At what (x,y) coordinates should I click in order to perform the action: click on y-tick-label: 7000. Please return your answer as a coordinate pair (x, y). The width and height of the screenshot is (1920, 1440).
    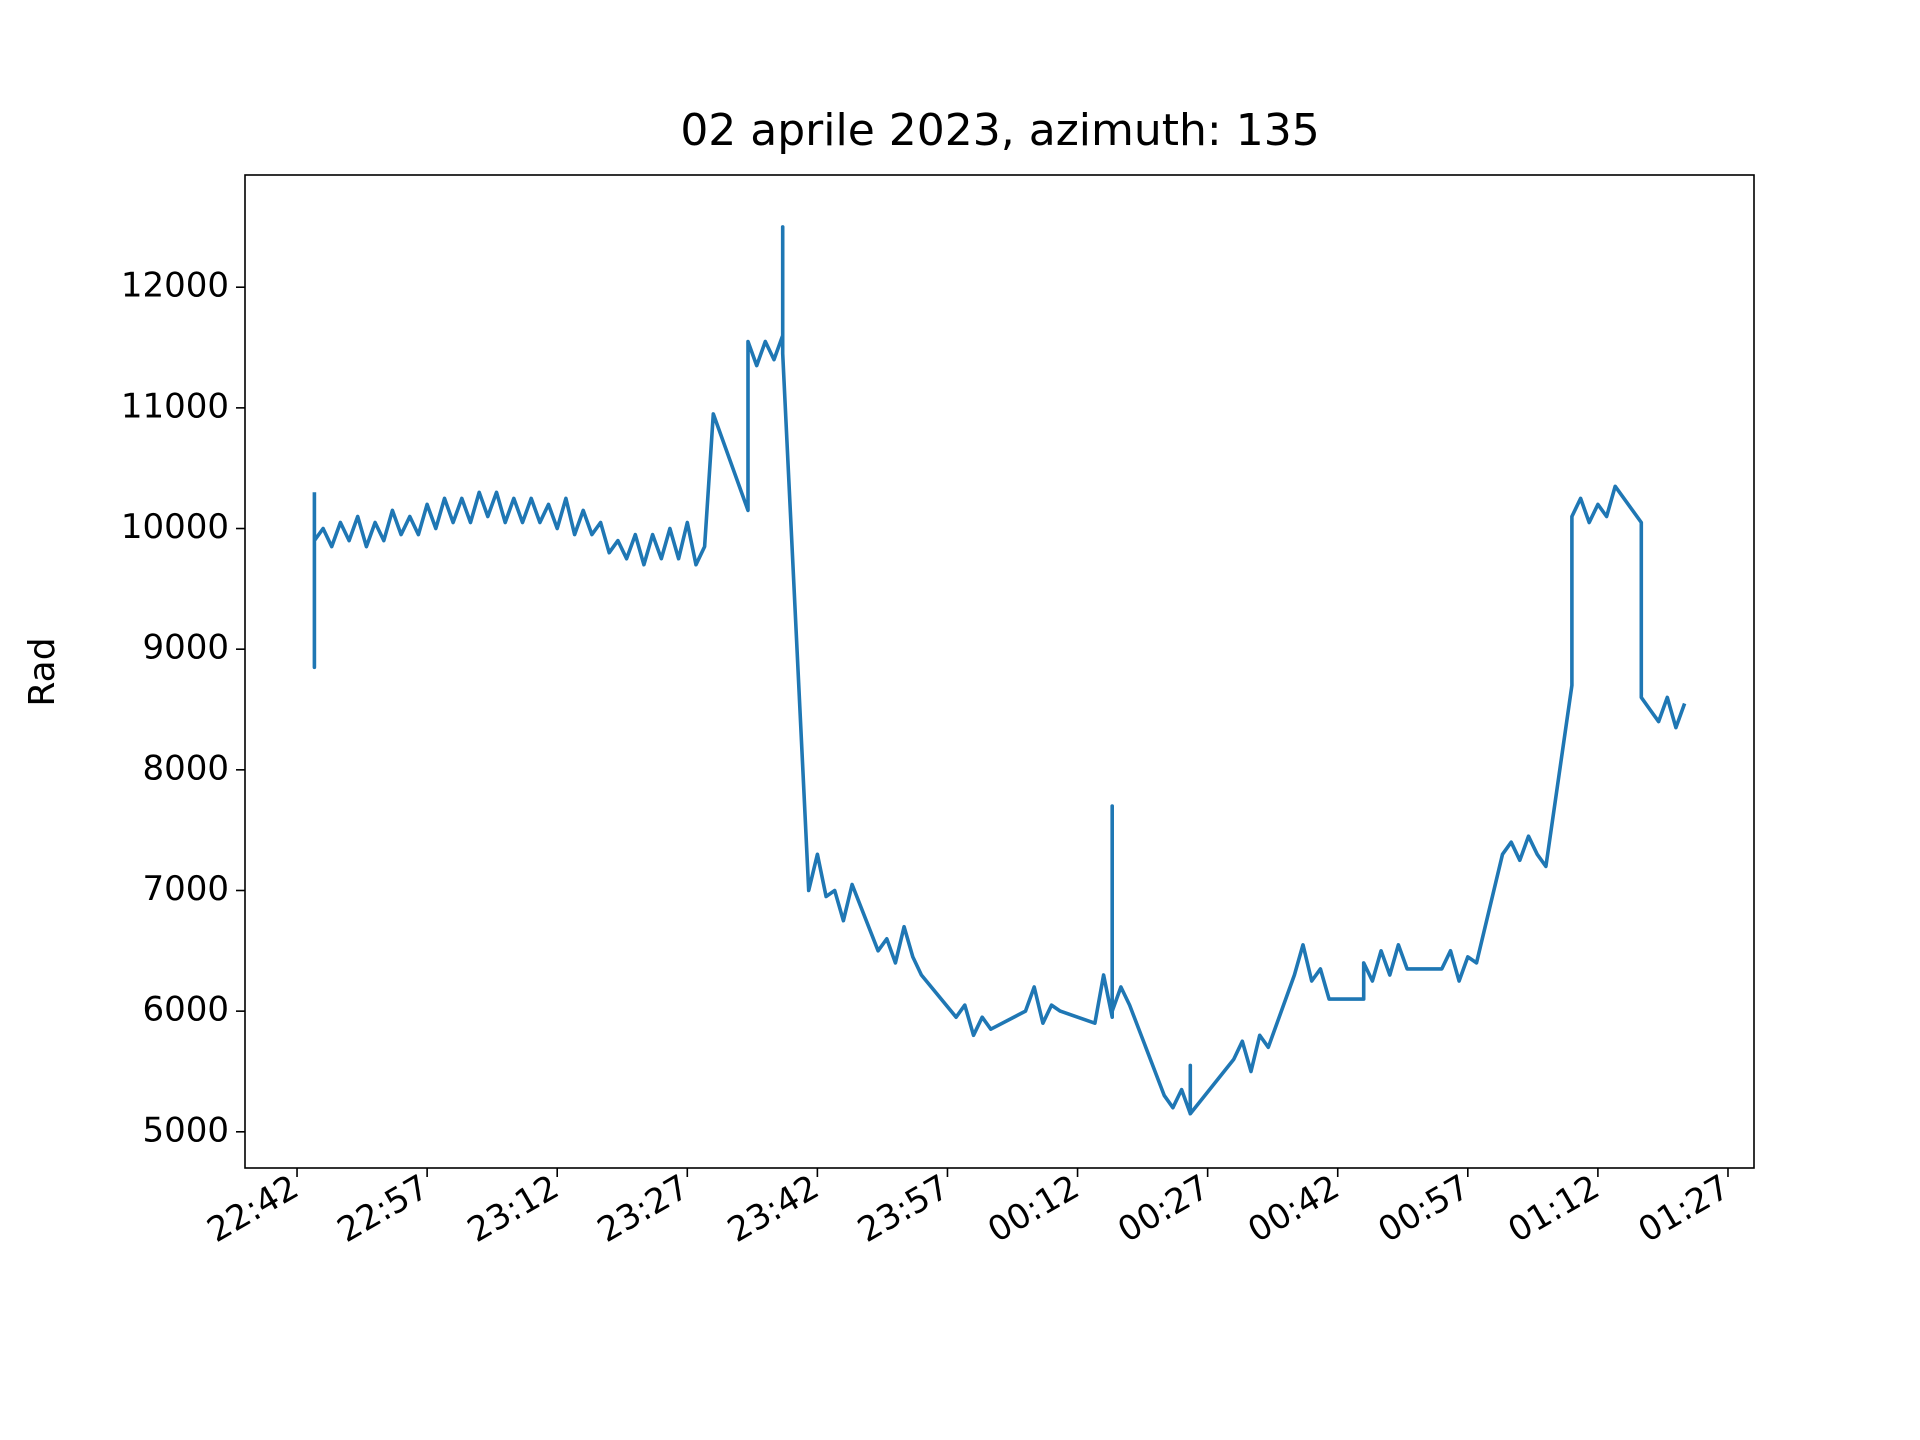
    Looking at the image, I should click on (185, 889).